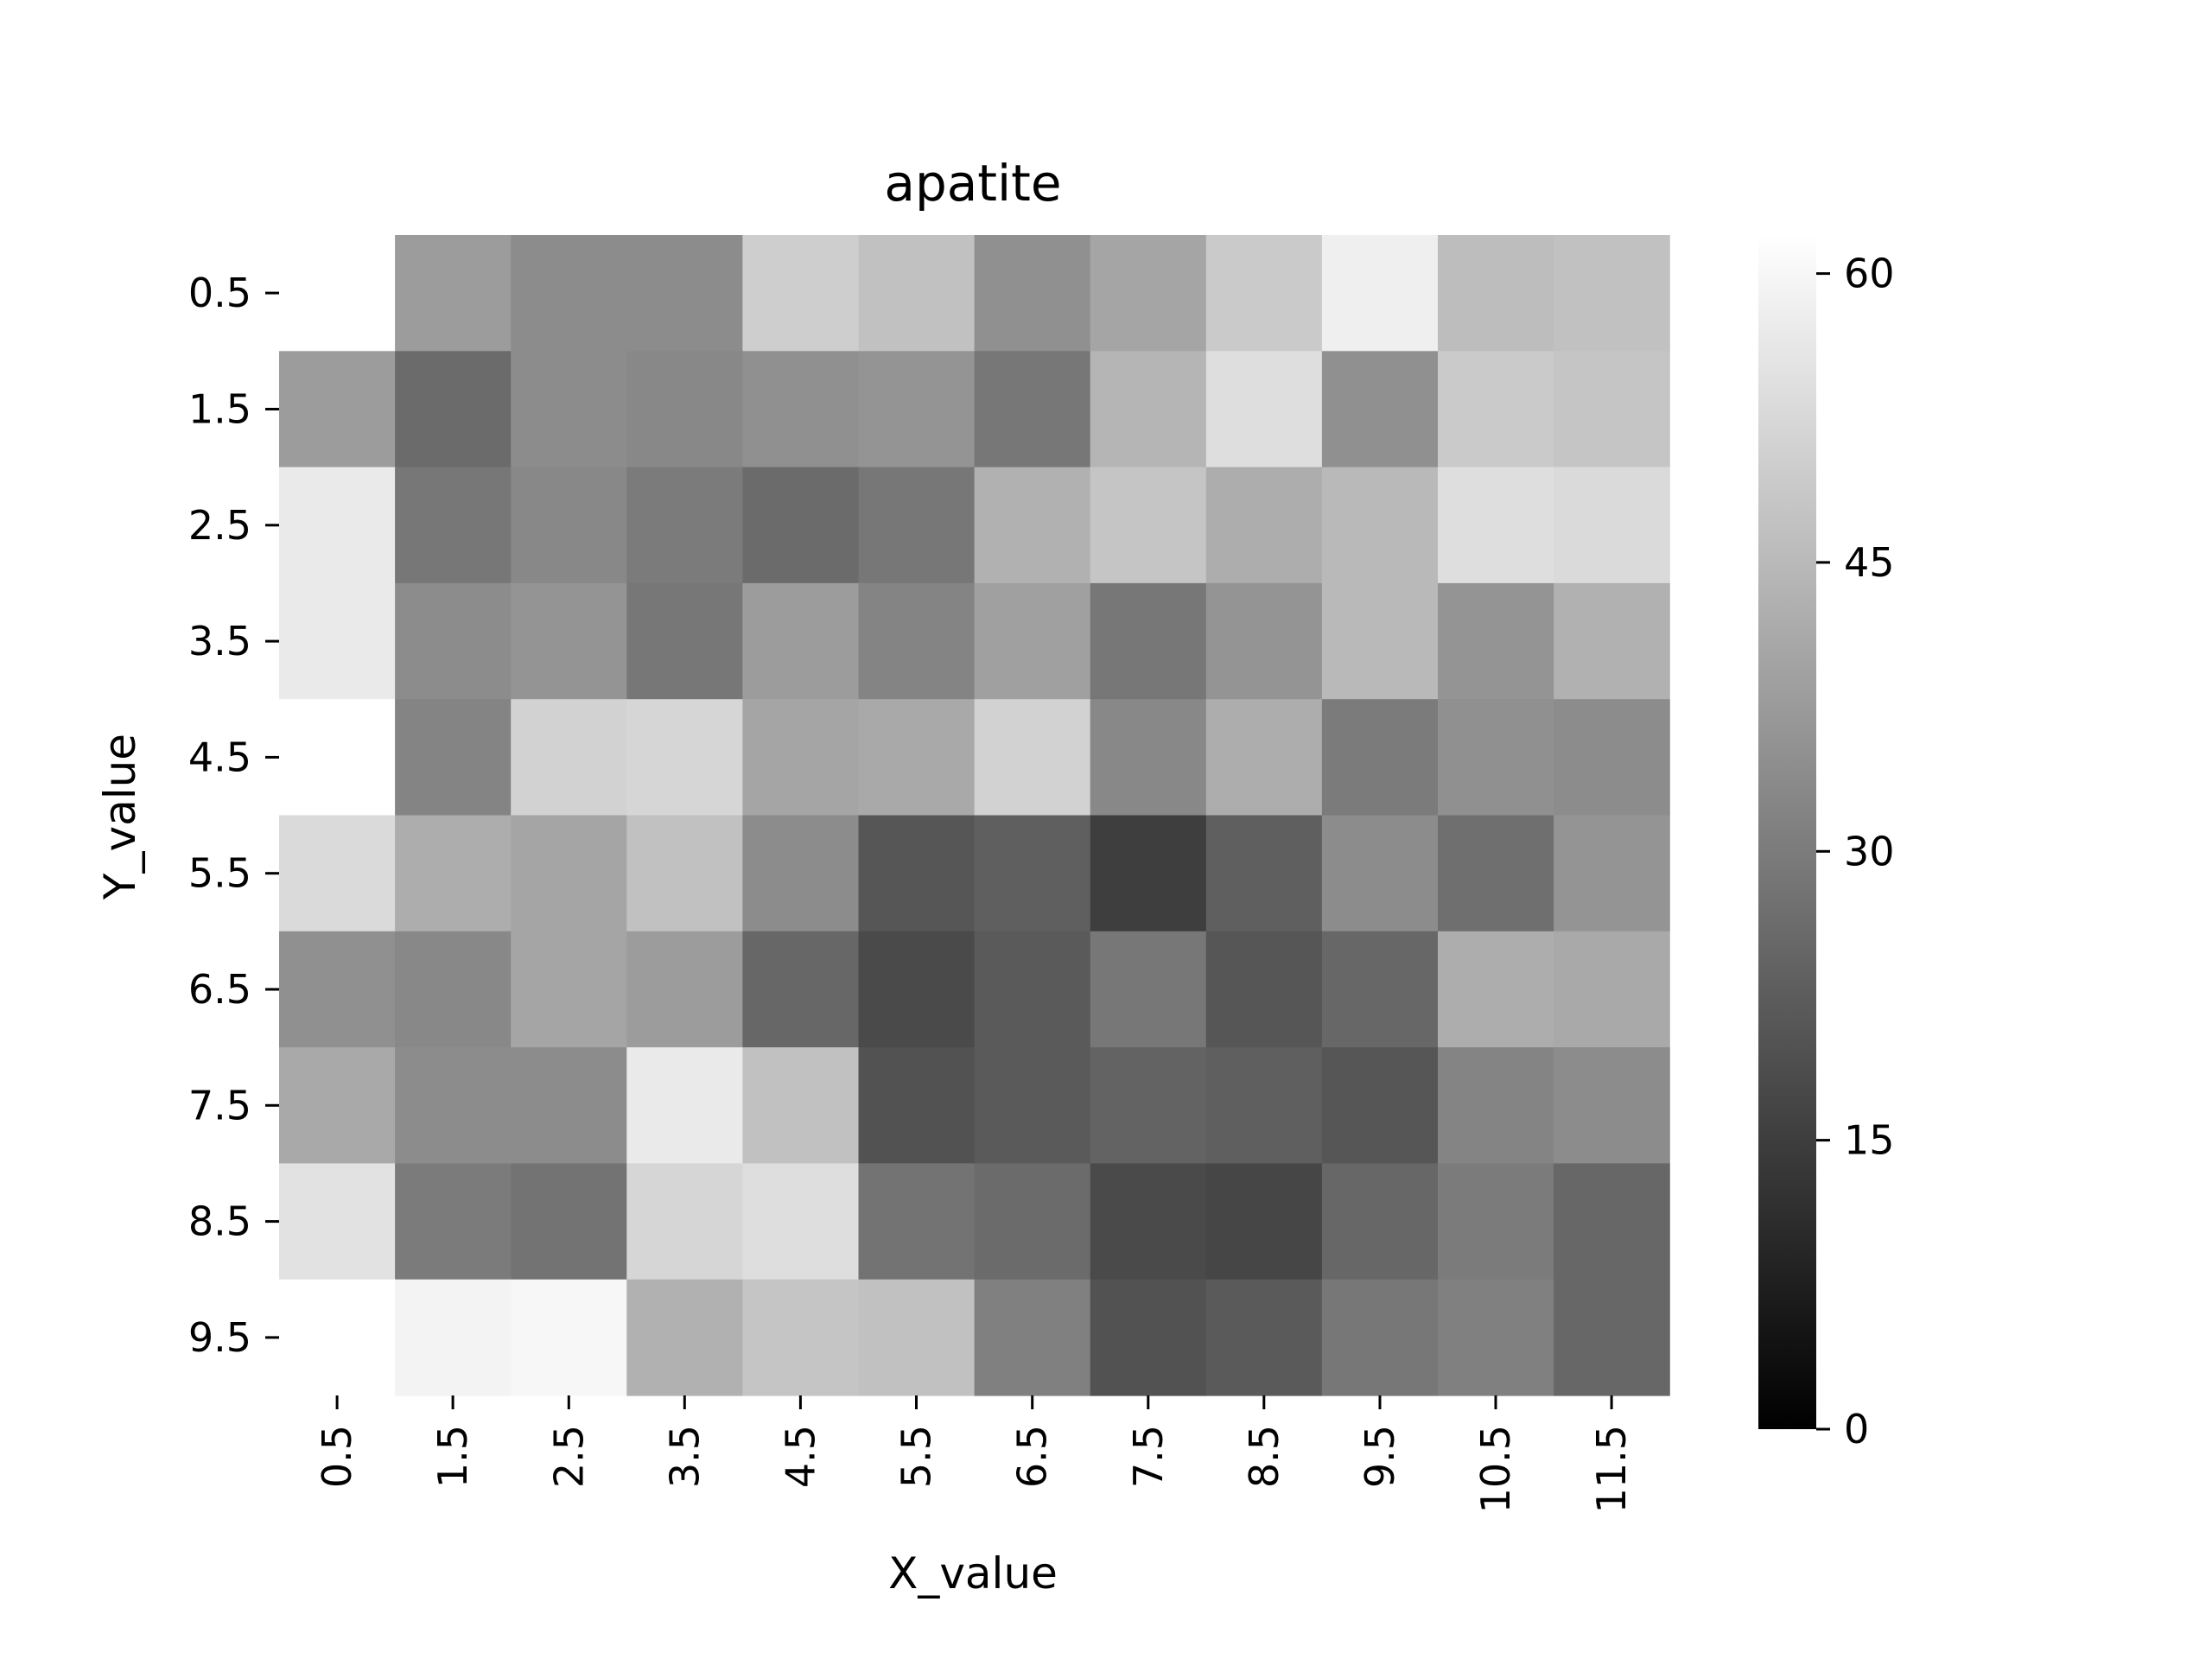 The height and width of the screenshot is (1659, 2212). I want to click on heatmap-cell-r4-c10, so click(1496, 758).